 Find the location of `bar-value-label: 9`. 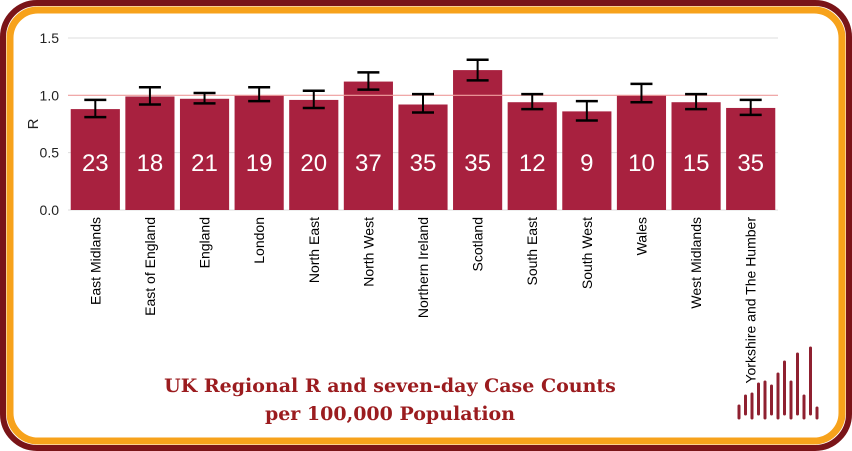

bar-value-label: 9 is located at coordinates (586, 163).